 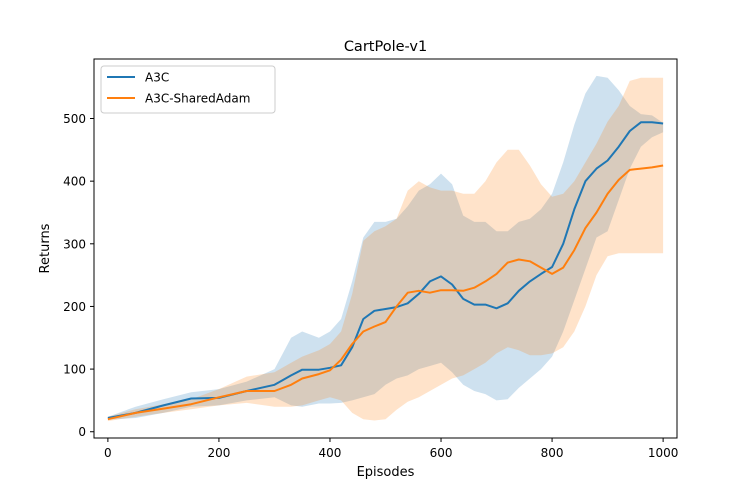 What do you see at coordinates (552, 453) in the screenshot?
I see `x-tick-label: 800` at bounding box center [552, 453].